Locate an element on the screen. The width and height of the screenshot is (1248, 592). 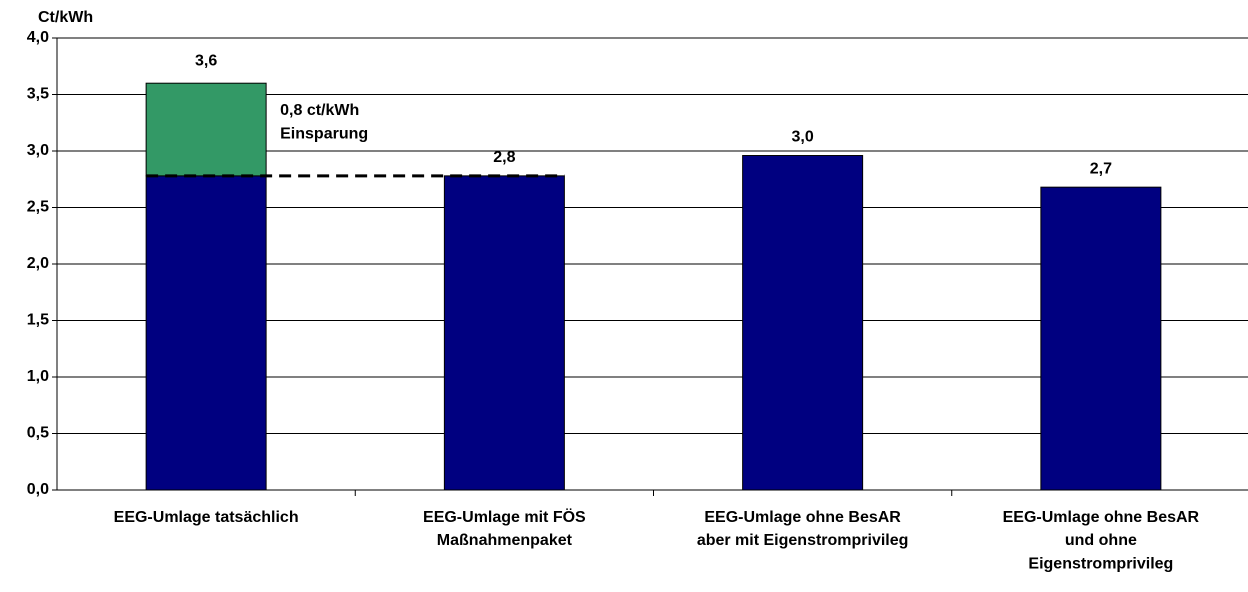
y-tick-label: 2,0 is located at coordinates (38, 263).